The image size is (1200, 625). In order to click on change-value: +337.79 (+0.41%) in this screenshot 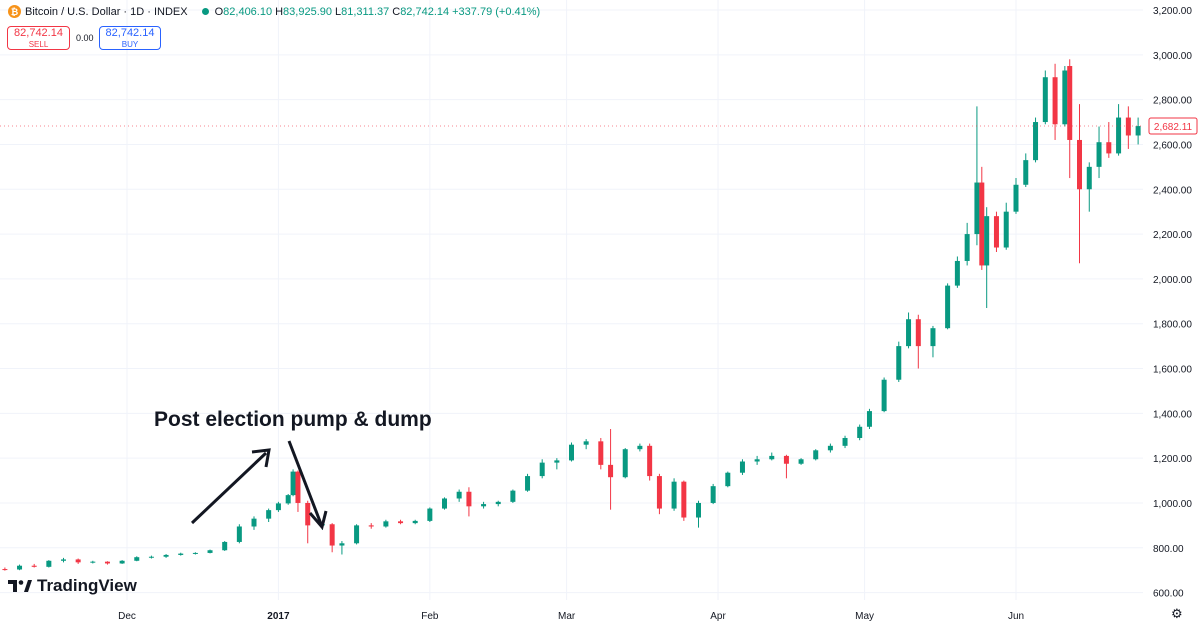, I will do `click(496, 11)`.